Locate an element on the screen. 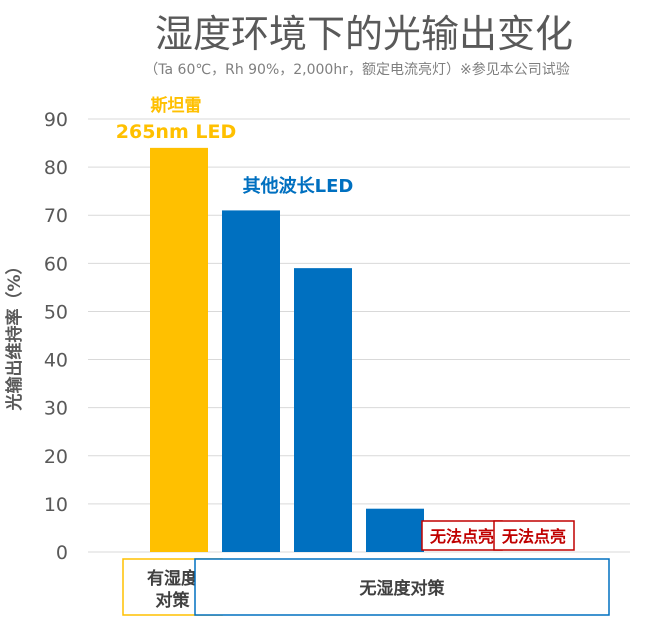  y-tick-label: 0 is located at coordinates (62, 553).